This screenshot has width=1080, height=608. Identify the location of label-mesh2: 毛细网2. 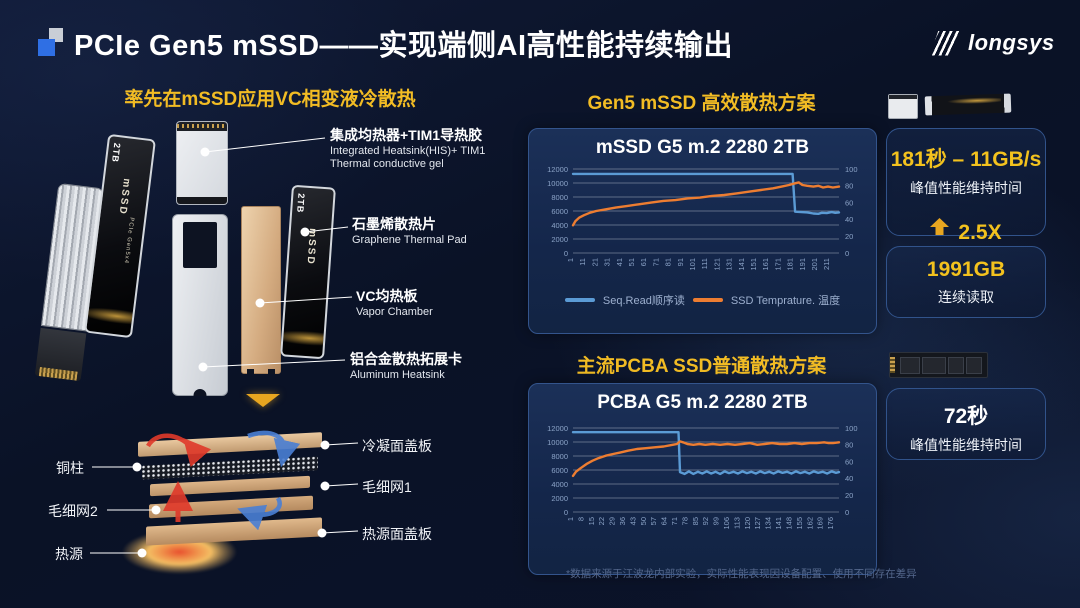
(73, 511).